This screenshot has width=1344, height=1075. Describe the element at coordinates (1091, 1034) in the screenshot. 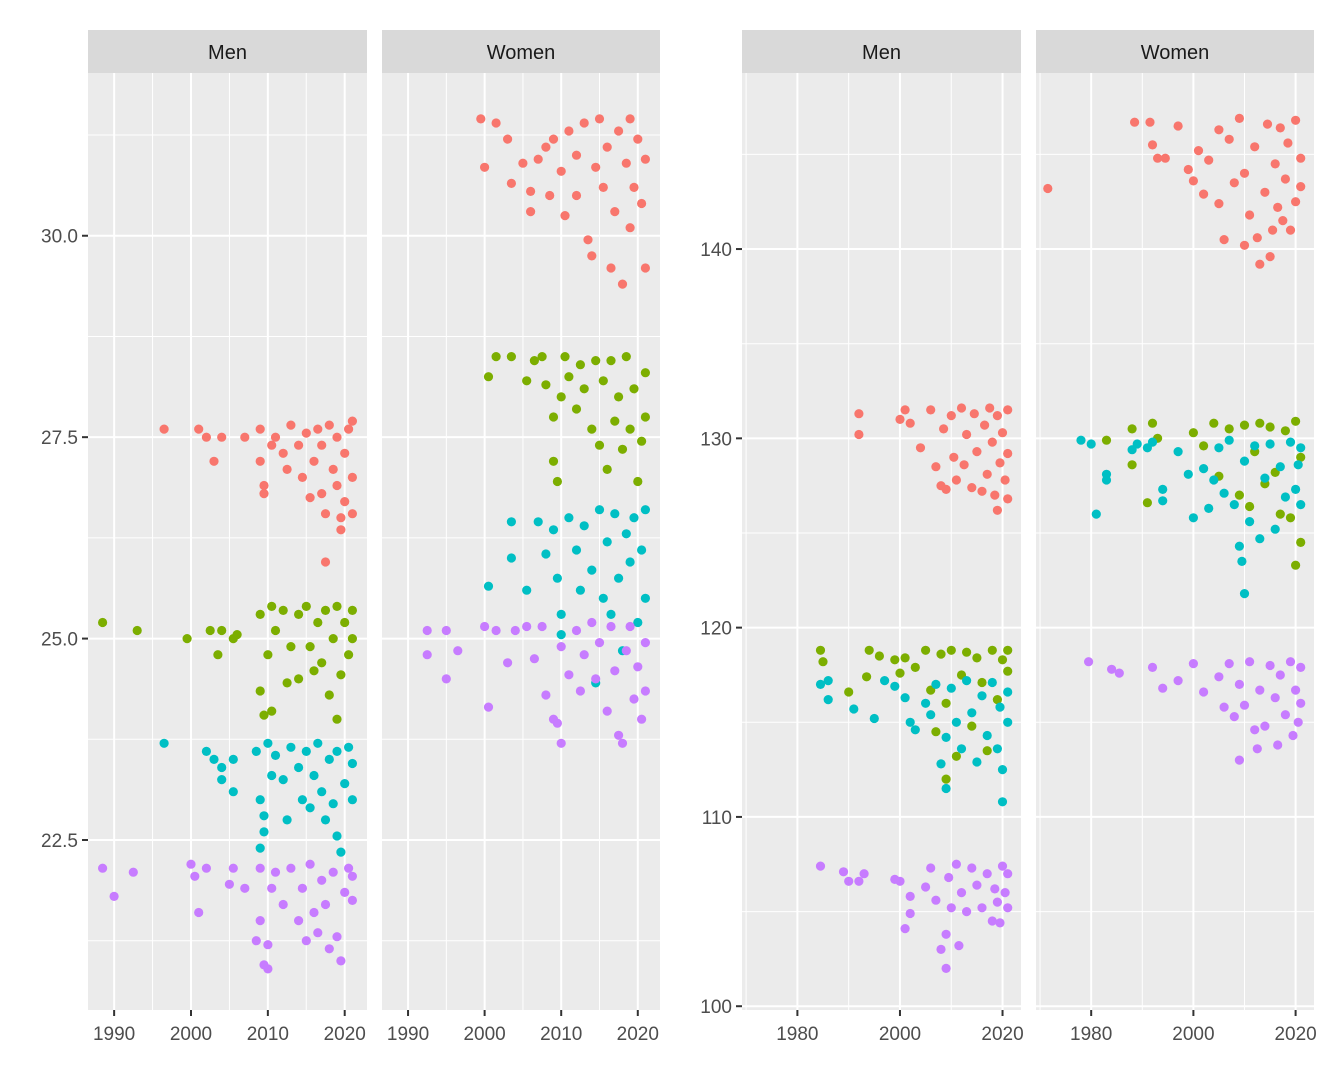

I see `x-tick-label: 1980` at that location.